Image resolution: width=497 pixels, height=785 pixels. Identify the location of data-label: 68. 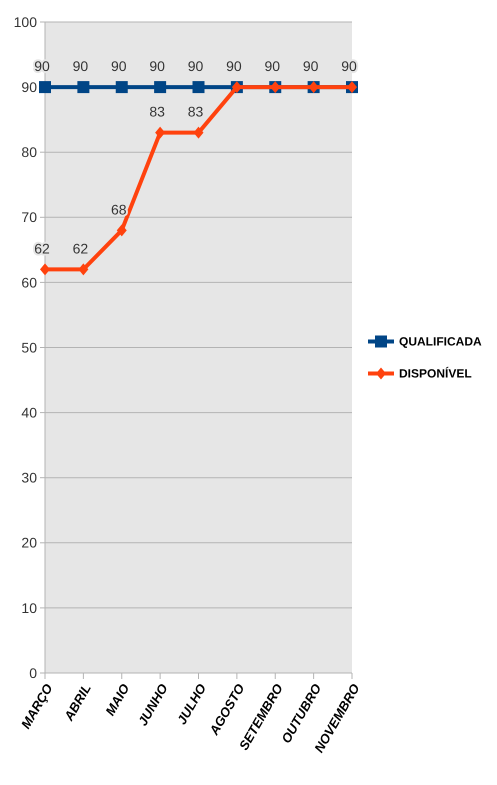
(118, 209).